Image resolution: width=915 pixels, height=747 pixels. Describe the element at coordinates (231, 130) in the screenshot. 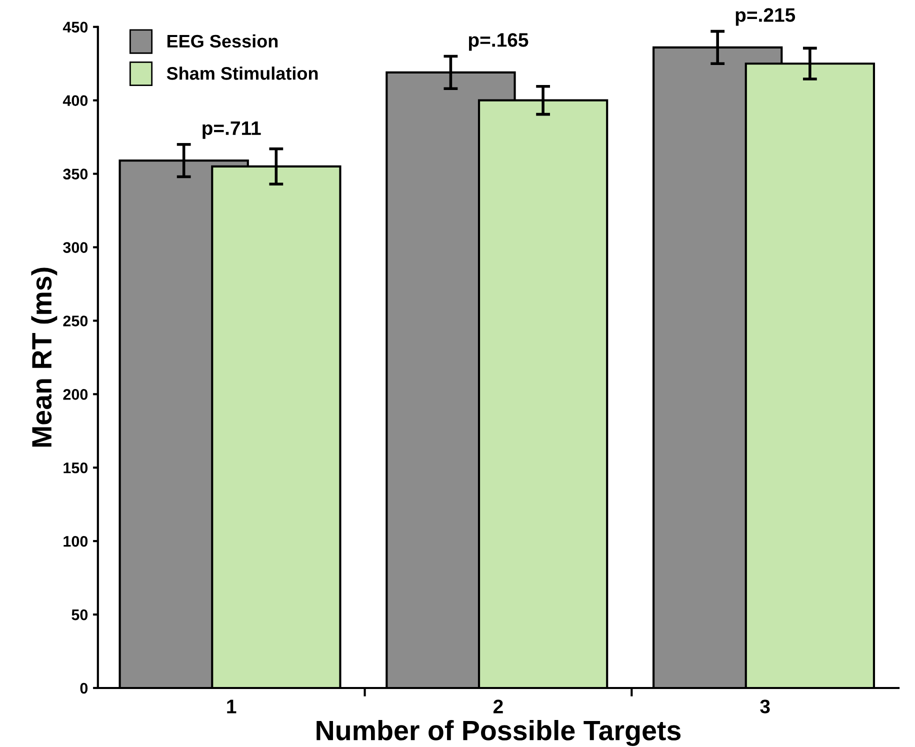

I see `annotation: p=.711` at that location.